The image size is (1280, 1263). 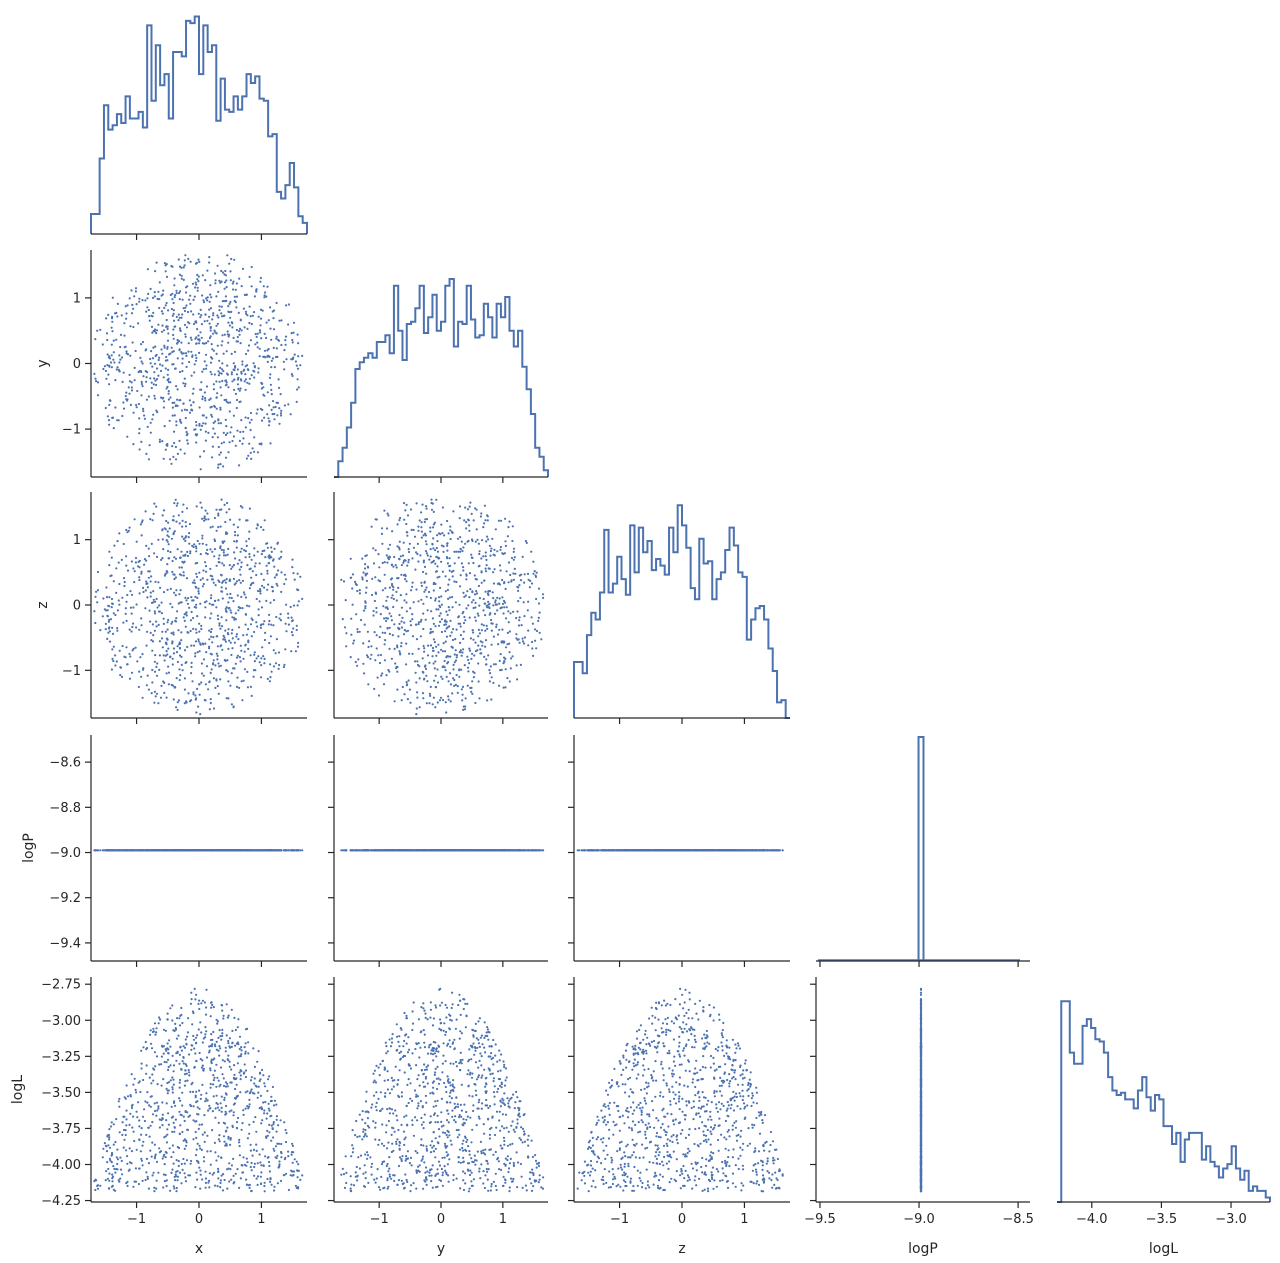 I want to click on panel-x-vs-x, so click(x=199, y=127).